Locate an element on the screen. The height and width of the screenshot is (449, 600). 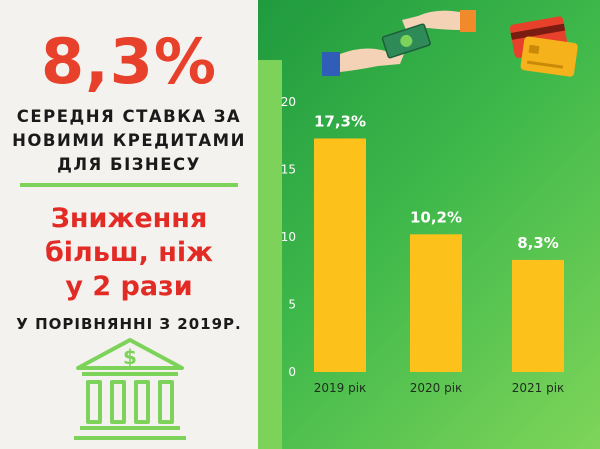
money-exchange-icon is located at coordinates (399, 43).